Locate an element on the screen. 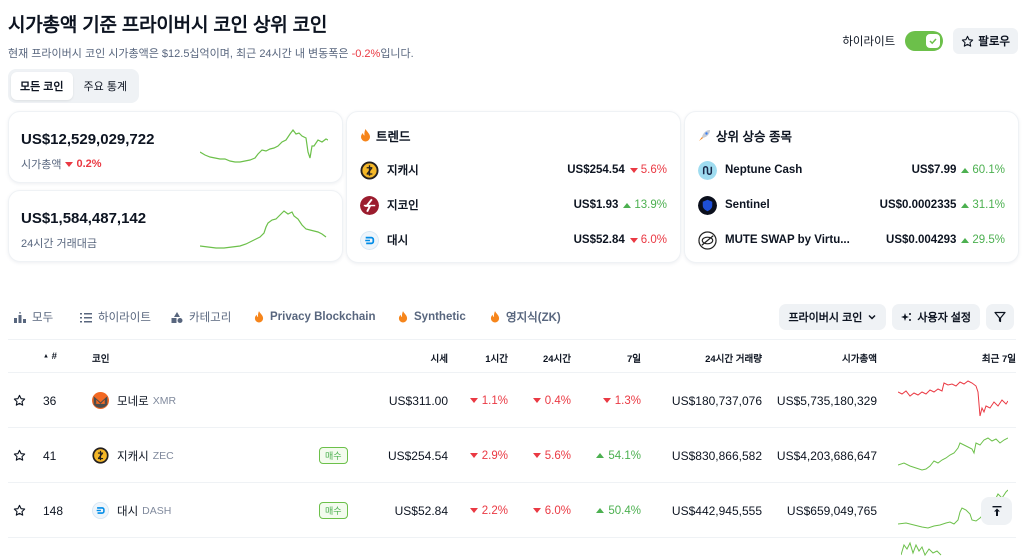  tab-key-stats: 주요 통계 is located at coordinates (105, 87).